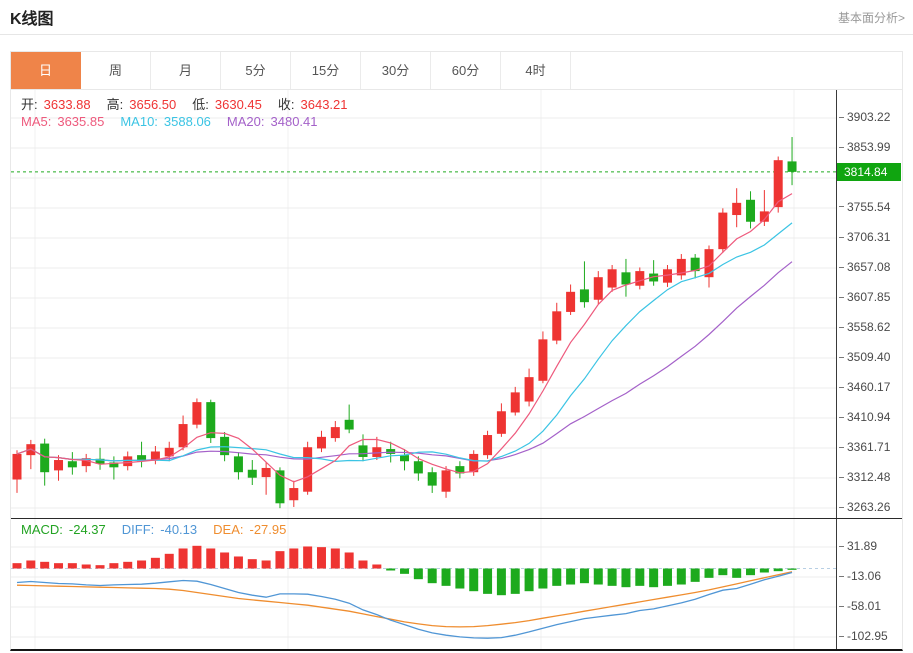 This screenshot has width=913, height=653. I want to click on macd-tick: -58.01, so click(860, 606).